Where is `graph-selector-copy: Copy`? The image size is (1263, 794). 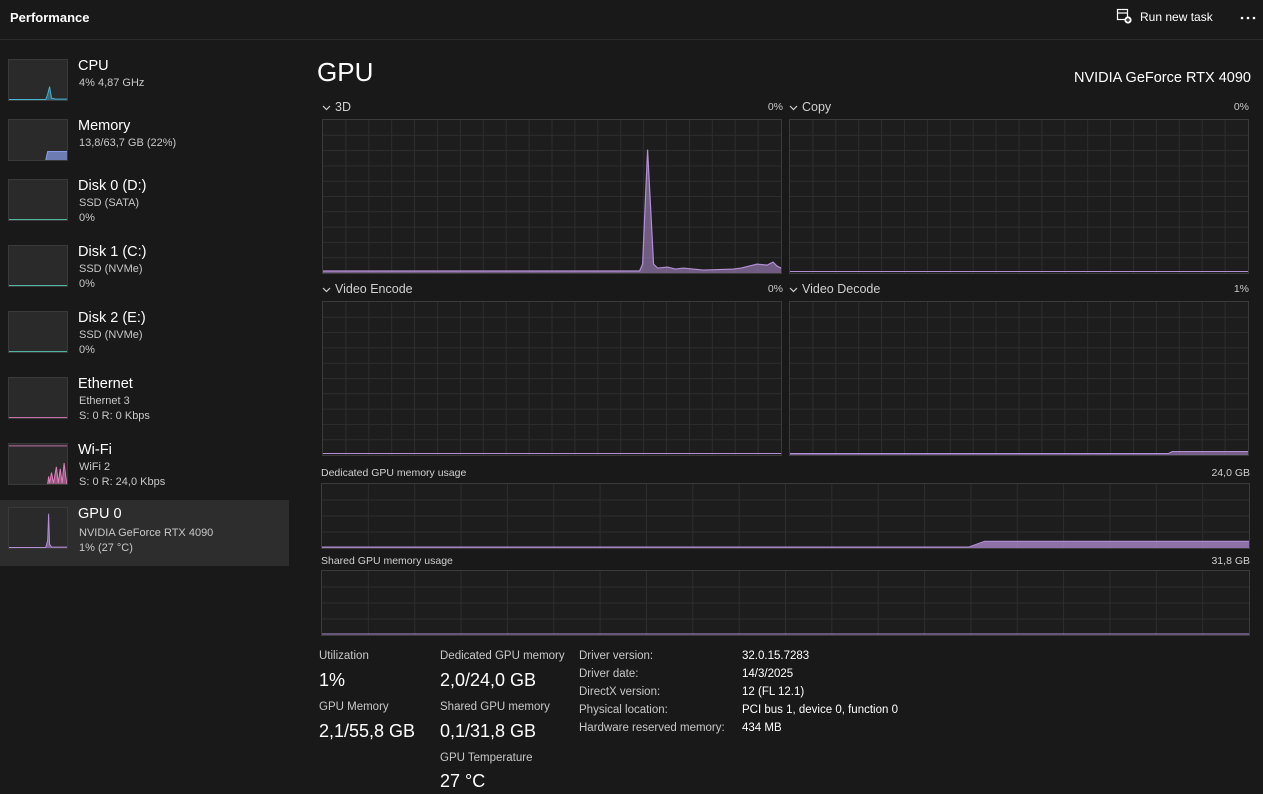
graph-selector-copy: Copy is located at coordinates (810, 107).